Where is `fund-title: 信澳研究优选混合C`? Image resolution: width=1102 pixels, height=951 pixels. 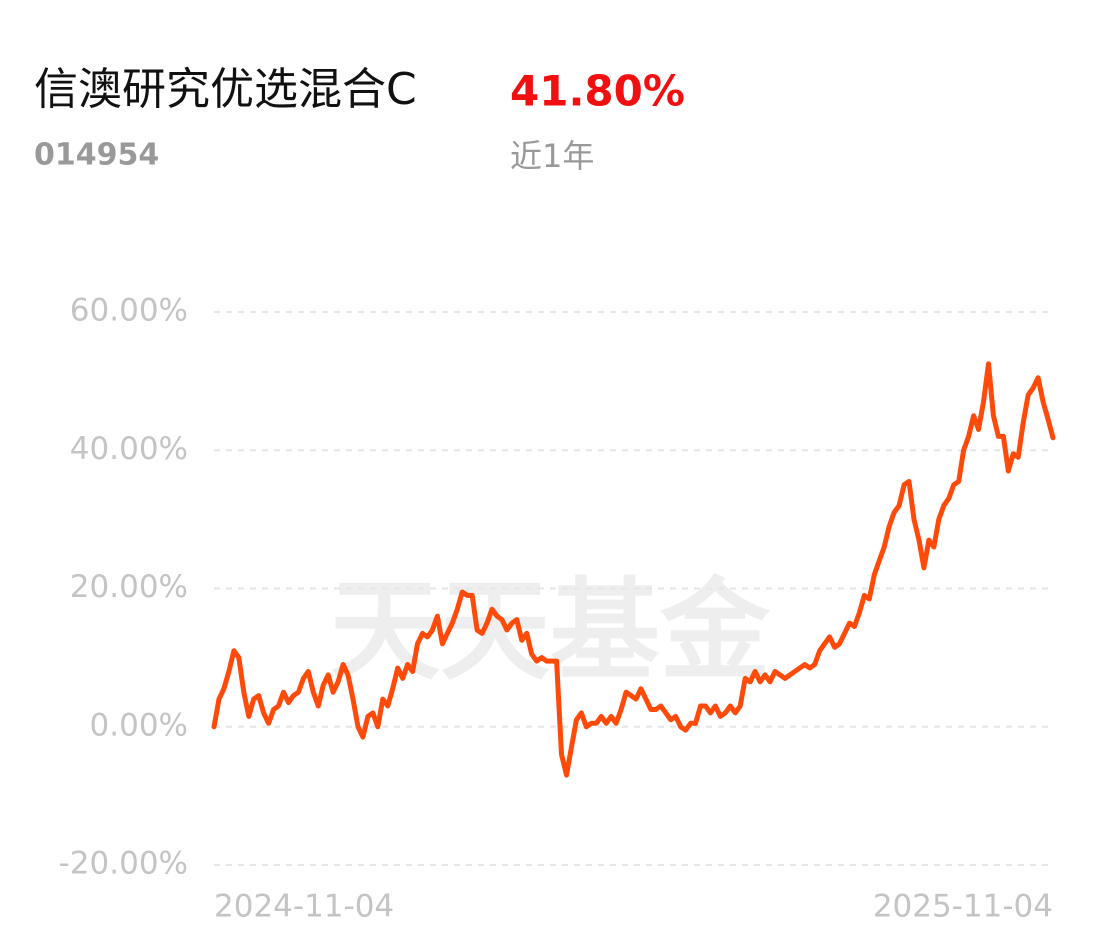 fund-title: 信澳研究优选混合C is located at coordinates (225, 89).